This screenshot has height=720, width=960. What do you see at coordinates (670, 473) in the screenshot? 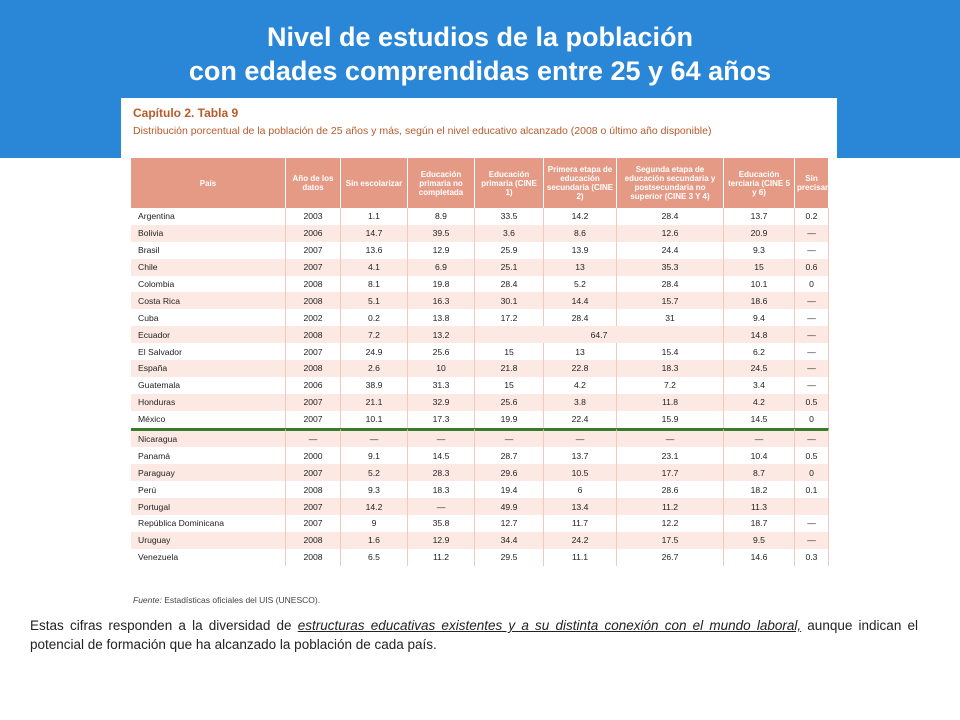
I see `value-cell: 17.7` at bounding box center [670, 473].